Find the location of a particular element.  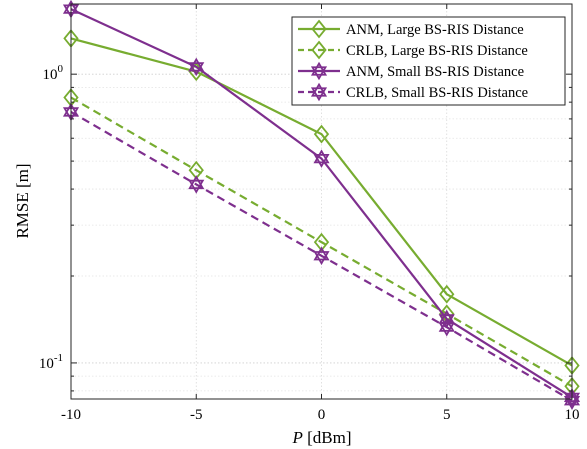

legend-label: CRLB, Small BS-RIS Distance is located at coordinates (437, 93).